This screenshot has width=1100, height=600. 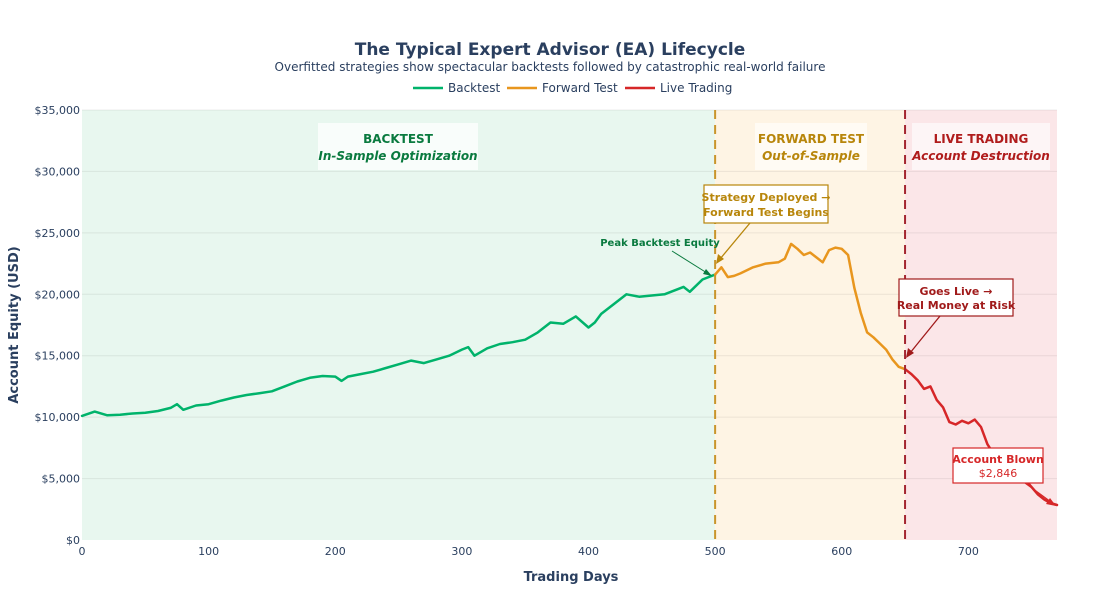 What do you see at coordinates (397, 156) in the screenshot?
I see `phase-subtitle-backtest: In-Sample Optimization` at bounding box center [397, 156].